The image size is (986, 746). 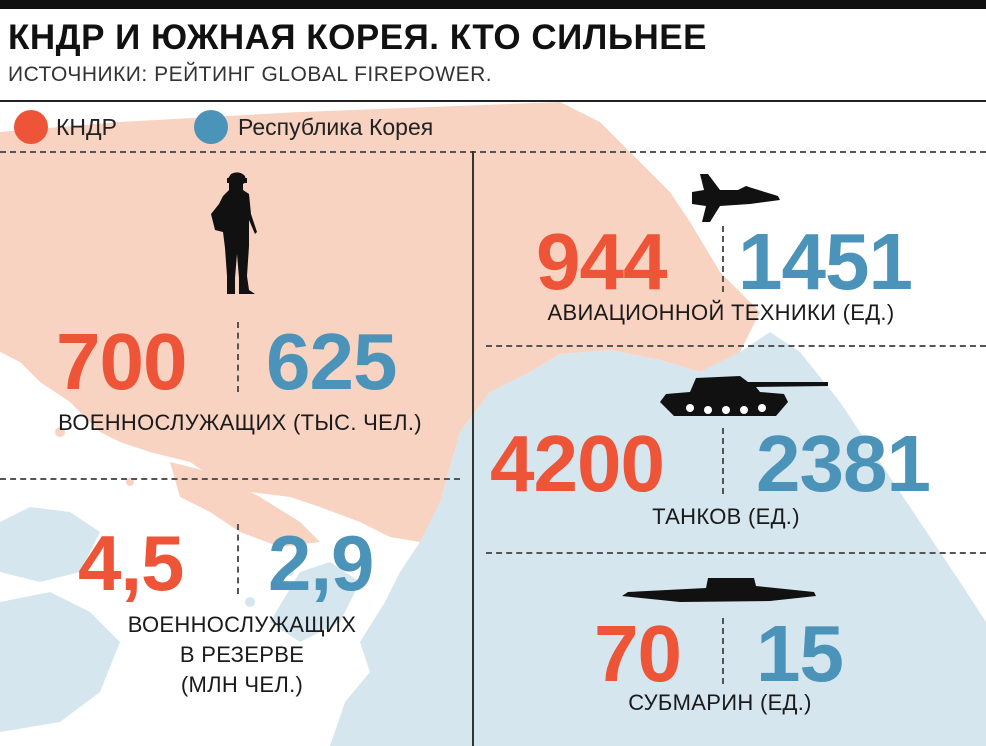 What do you see at coordinates (331, 361) in the screenshot?
I see `personnel-south-value: 625` at bounding box center [331, 361].